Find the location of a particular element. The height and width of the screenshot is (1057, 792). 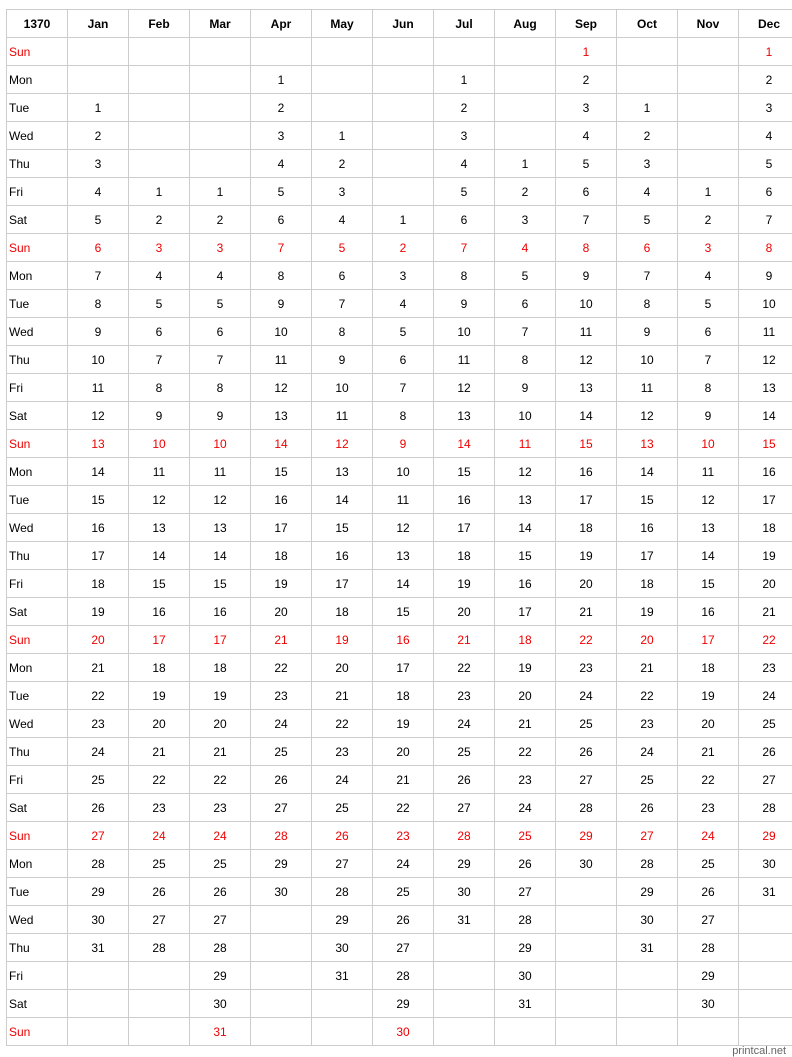

day-cell: 22 is located at coordinates (159, 780).